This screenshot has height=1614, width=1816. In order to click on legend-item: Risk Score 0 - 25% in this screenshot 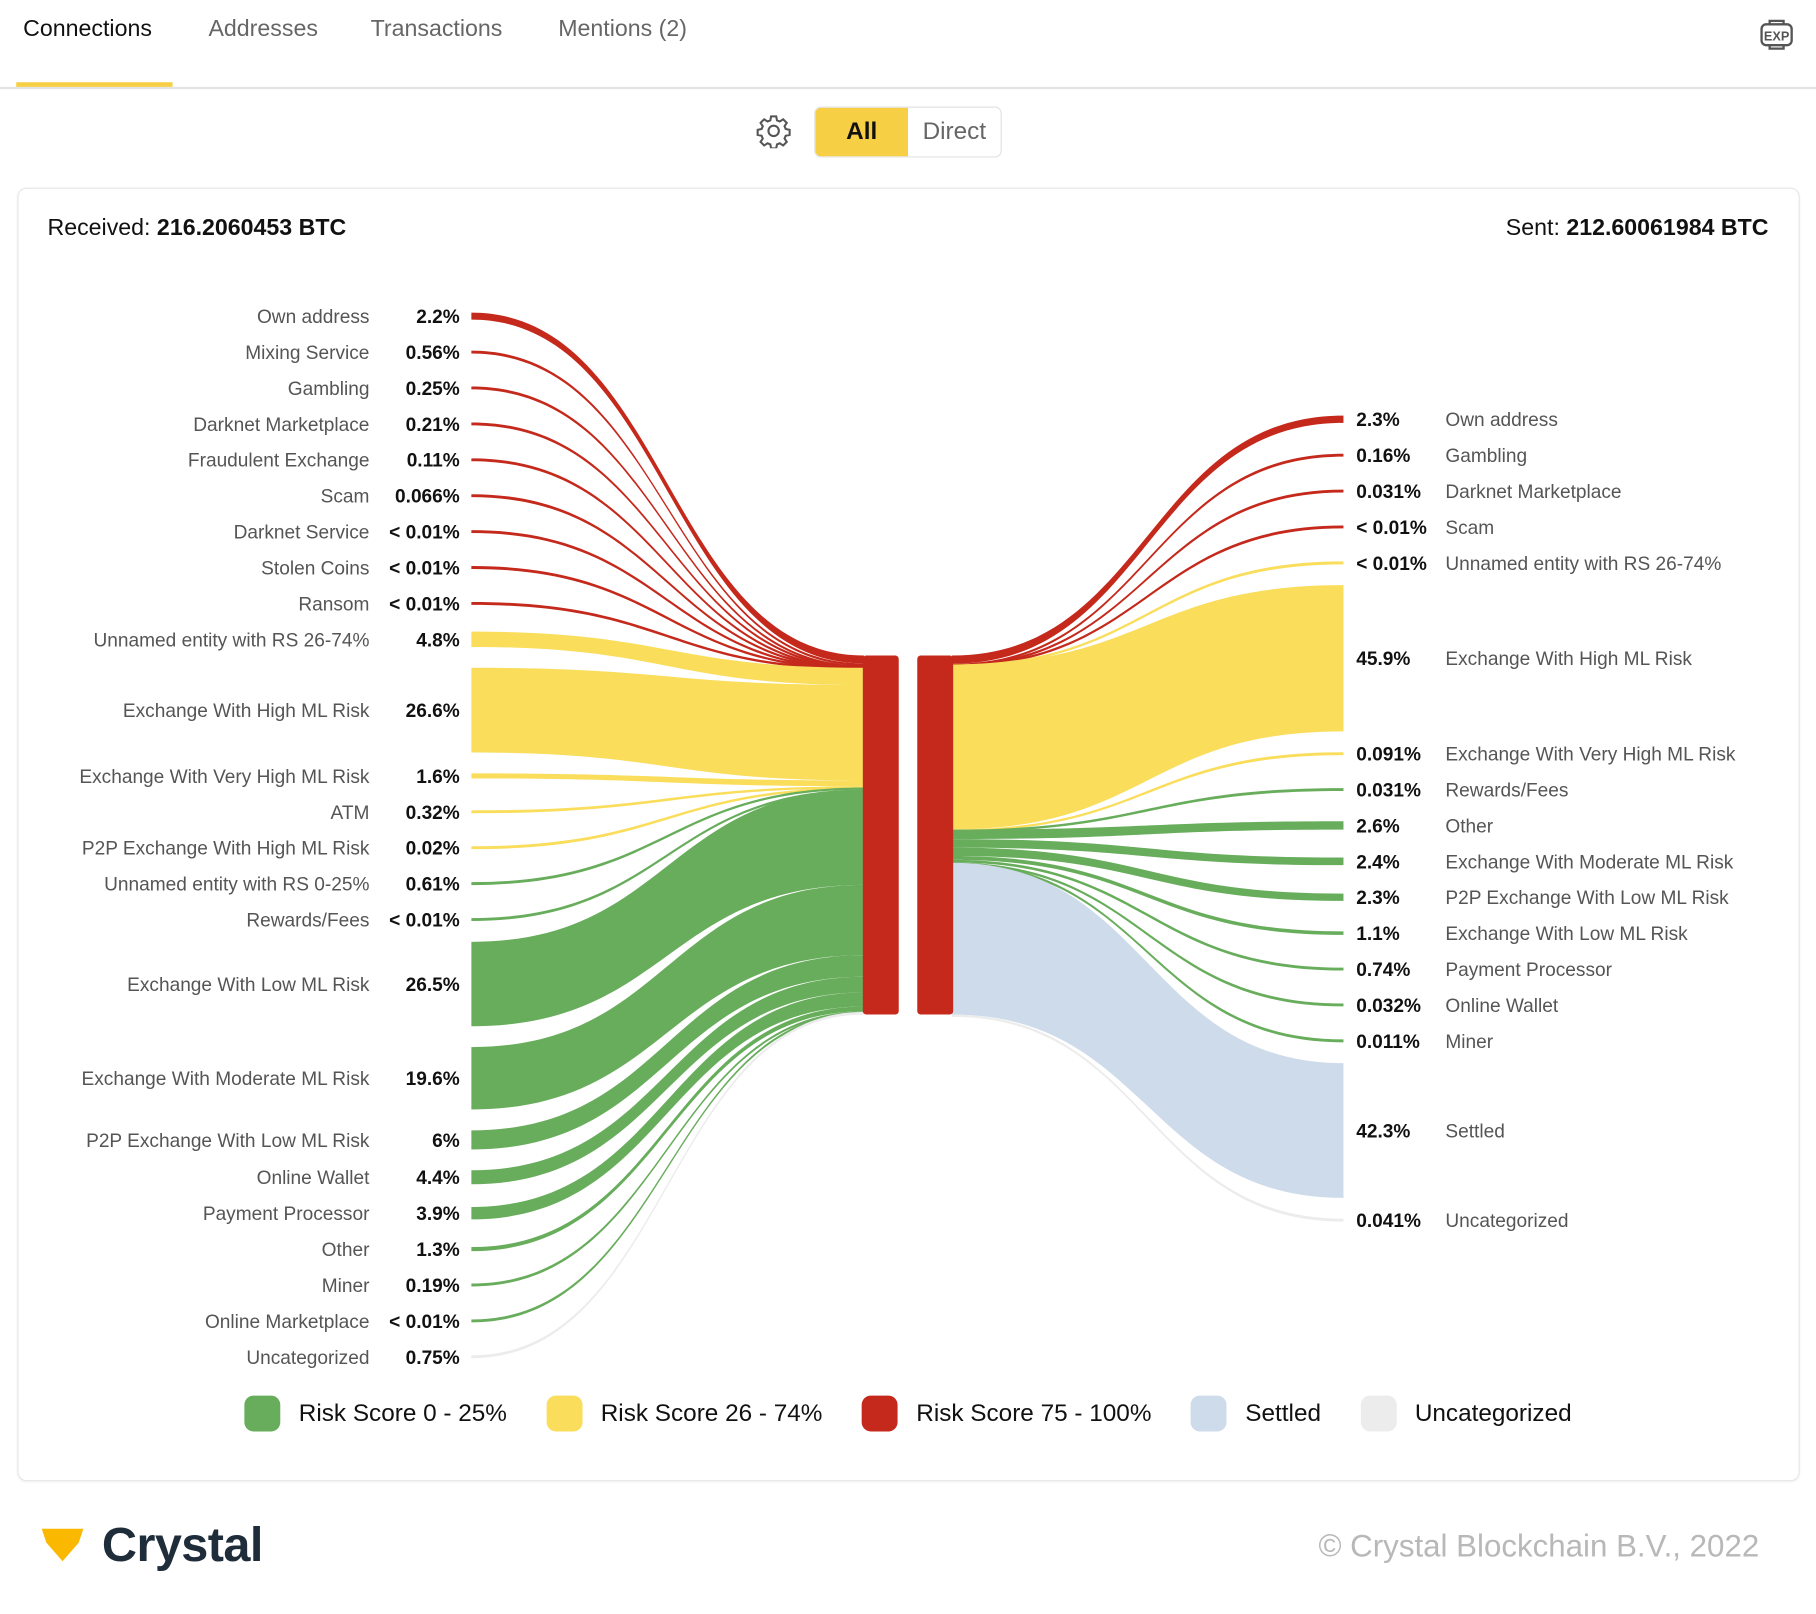, I will do `click(375, 1413)`.